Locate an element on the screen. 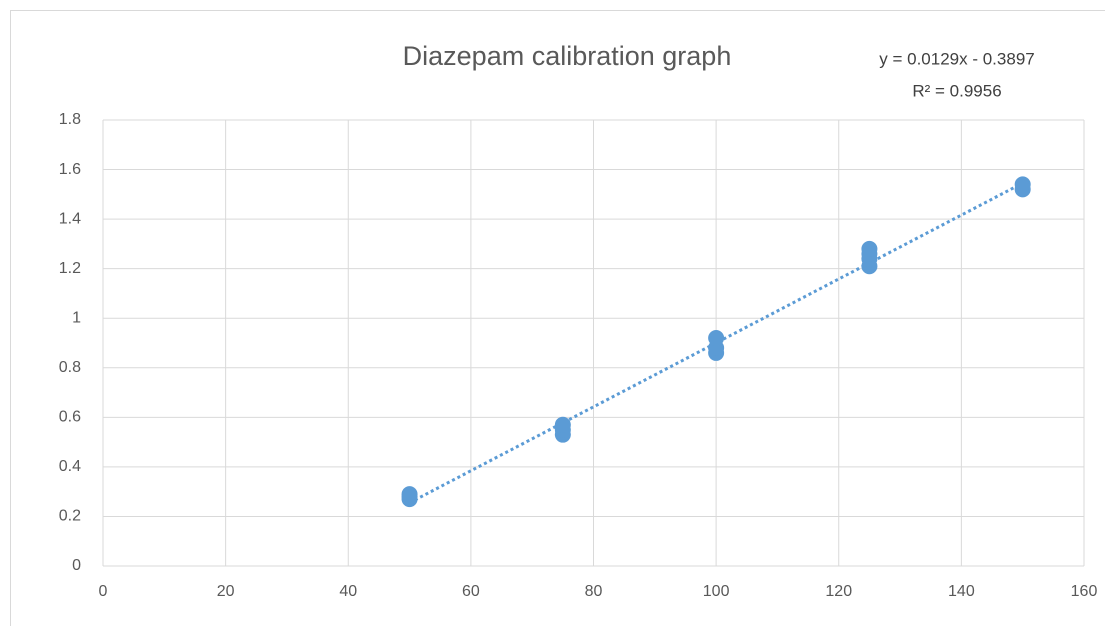 This screenshot has height=626, width=1105. y-tick-label: 1.6 is located at coordinates (70, 169).